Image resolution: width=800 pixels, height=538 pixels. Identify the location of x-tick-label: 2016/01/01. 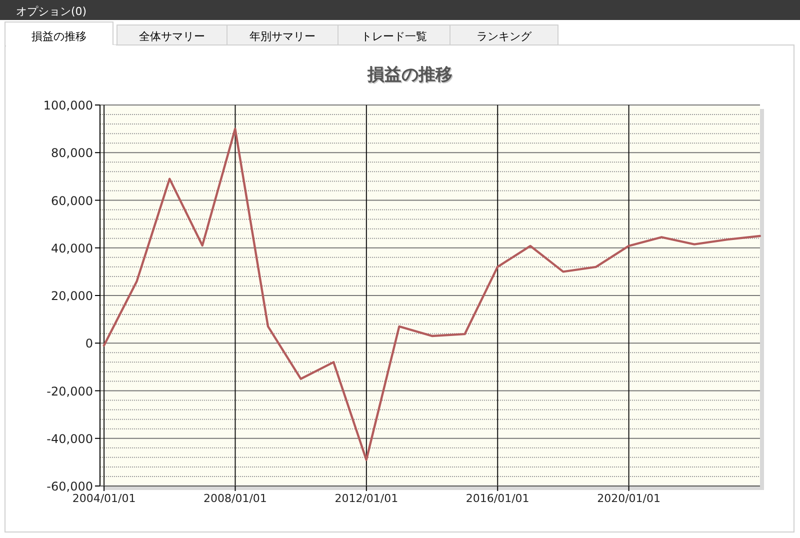
(498, 498).